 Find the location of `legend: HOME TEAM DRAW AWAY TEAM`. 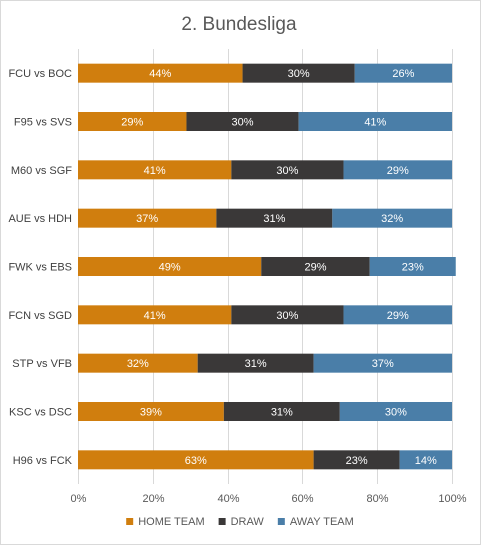

legend: HOME TEAM DRAW AWAY TEAM is located at coordinates (240, 522).